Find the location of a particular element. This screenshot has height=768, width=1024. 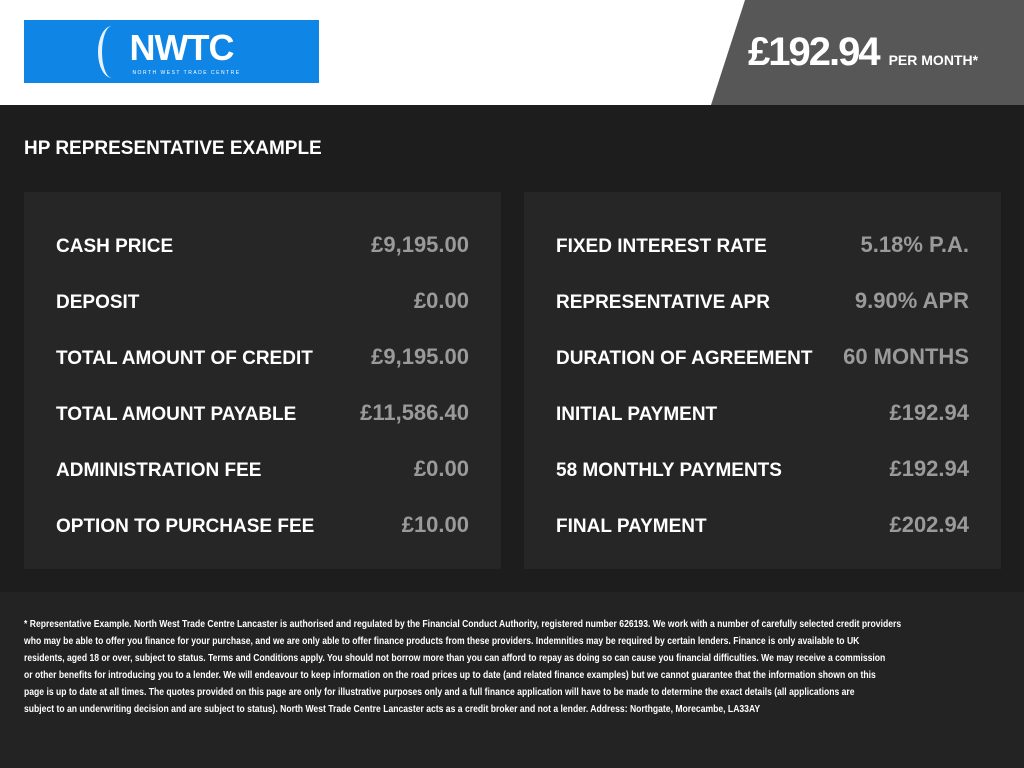

finance-row: TOTAL AMOUNT PAYABLE £11,586.40 is located at coordinates (262, 412).